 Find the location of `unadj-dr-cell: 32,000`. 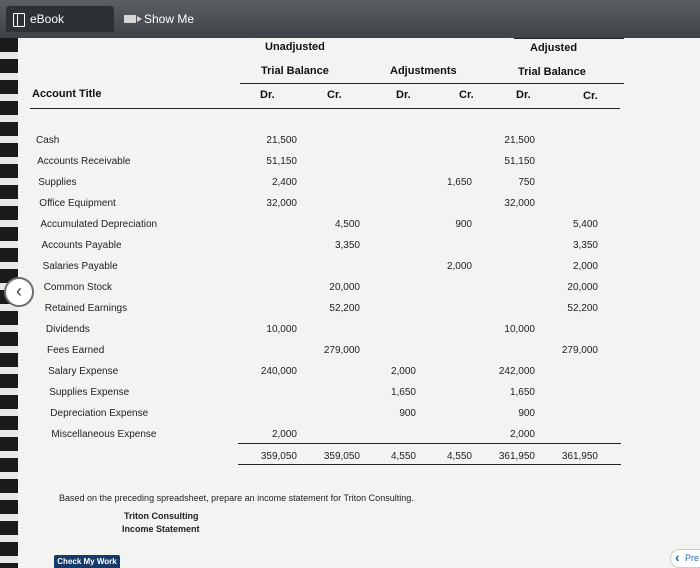

unadj-dr-cell: 32,000 is located at coordinates (281, 203).